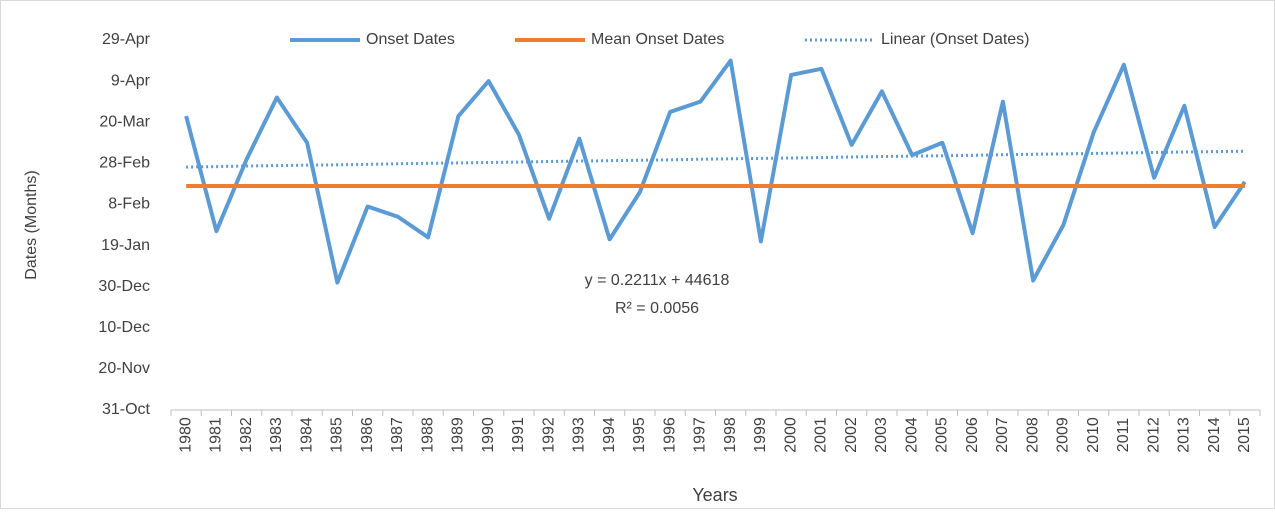 The height and width of the screenshot is (514, 1275). Describe the element at coordinates (1123, 435) in the screenshot. I see `x-tick-label: 2011` at that location.